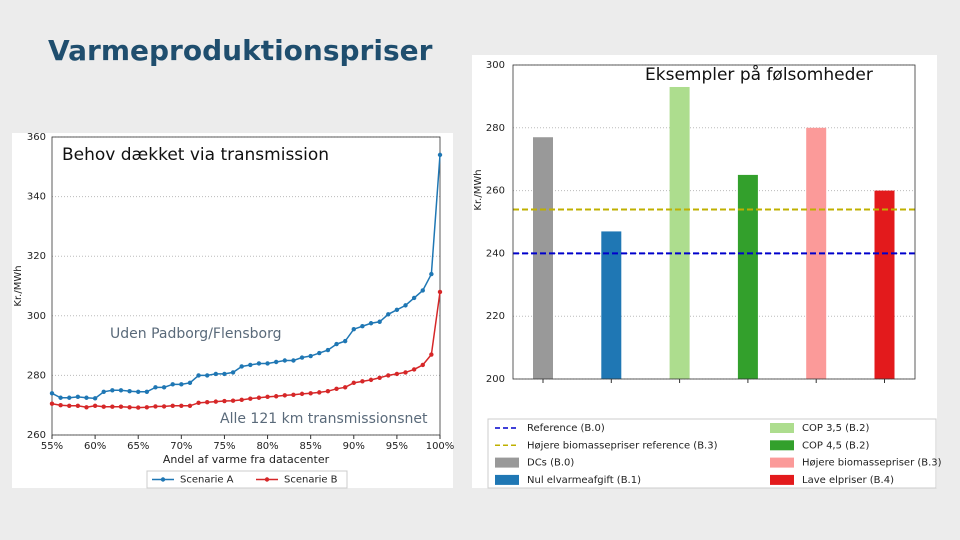 The height and width of the screenshot is (540, 960). Describe the element at coordinates (324, 419) in the screenshot. I see `annotation: Alle 121 km transmissionsnet` at that location.